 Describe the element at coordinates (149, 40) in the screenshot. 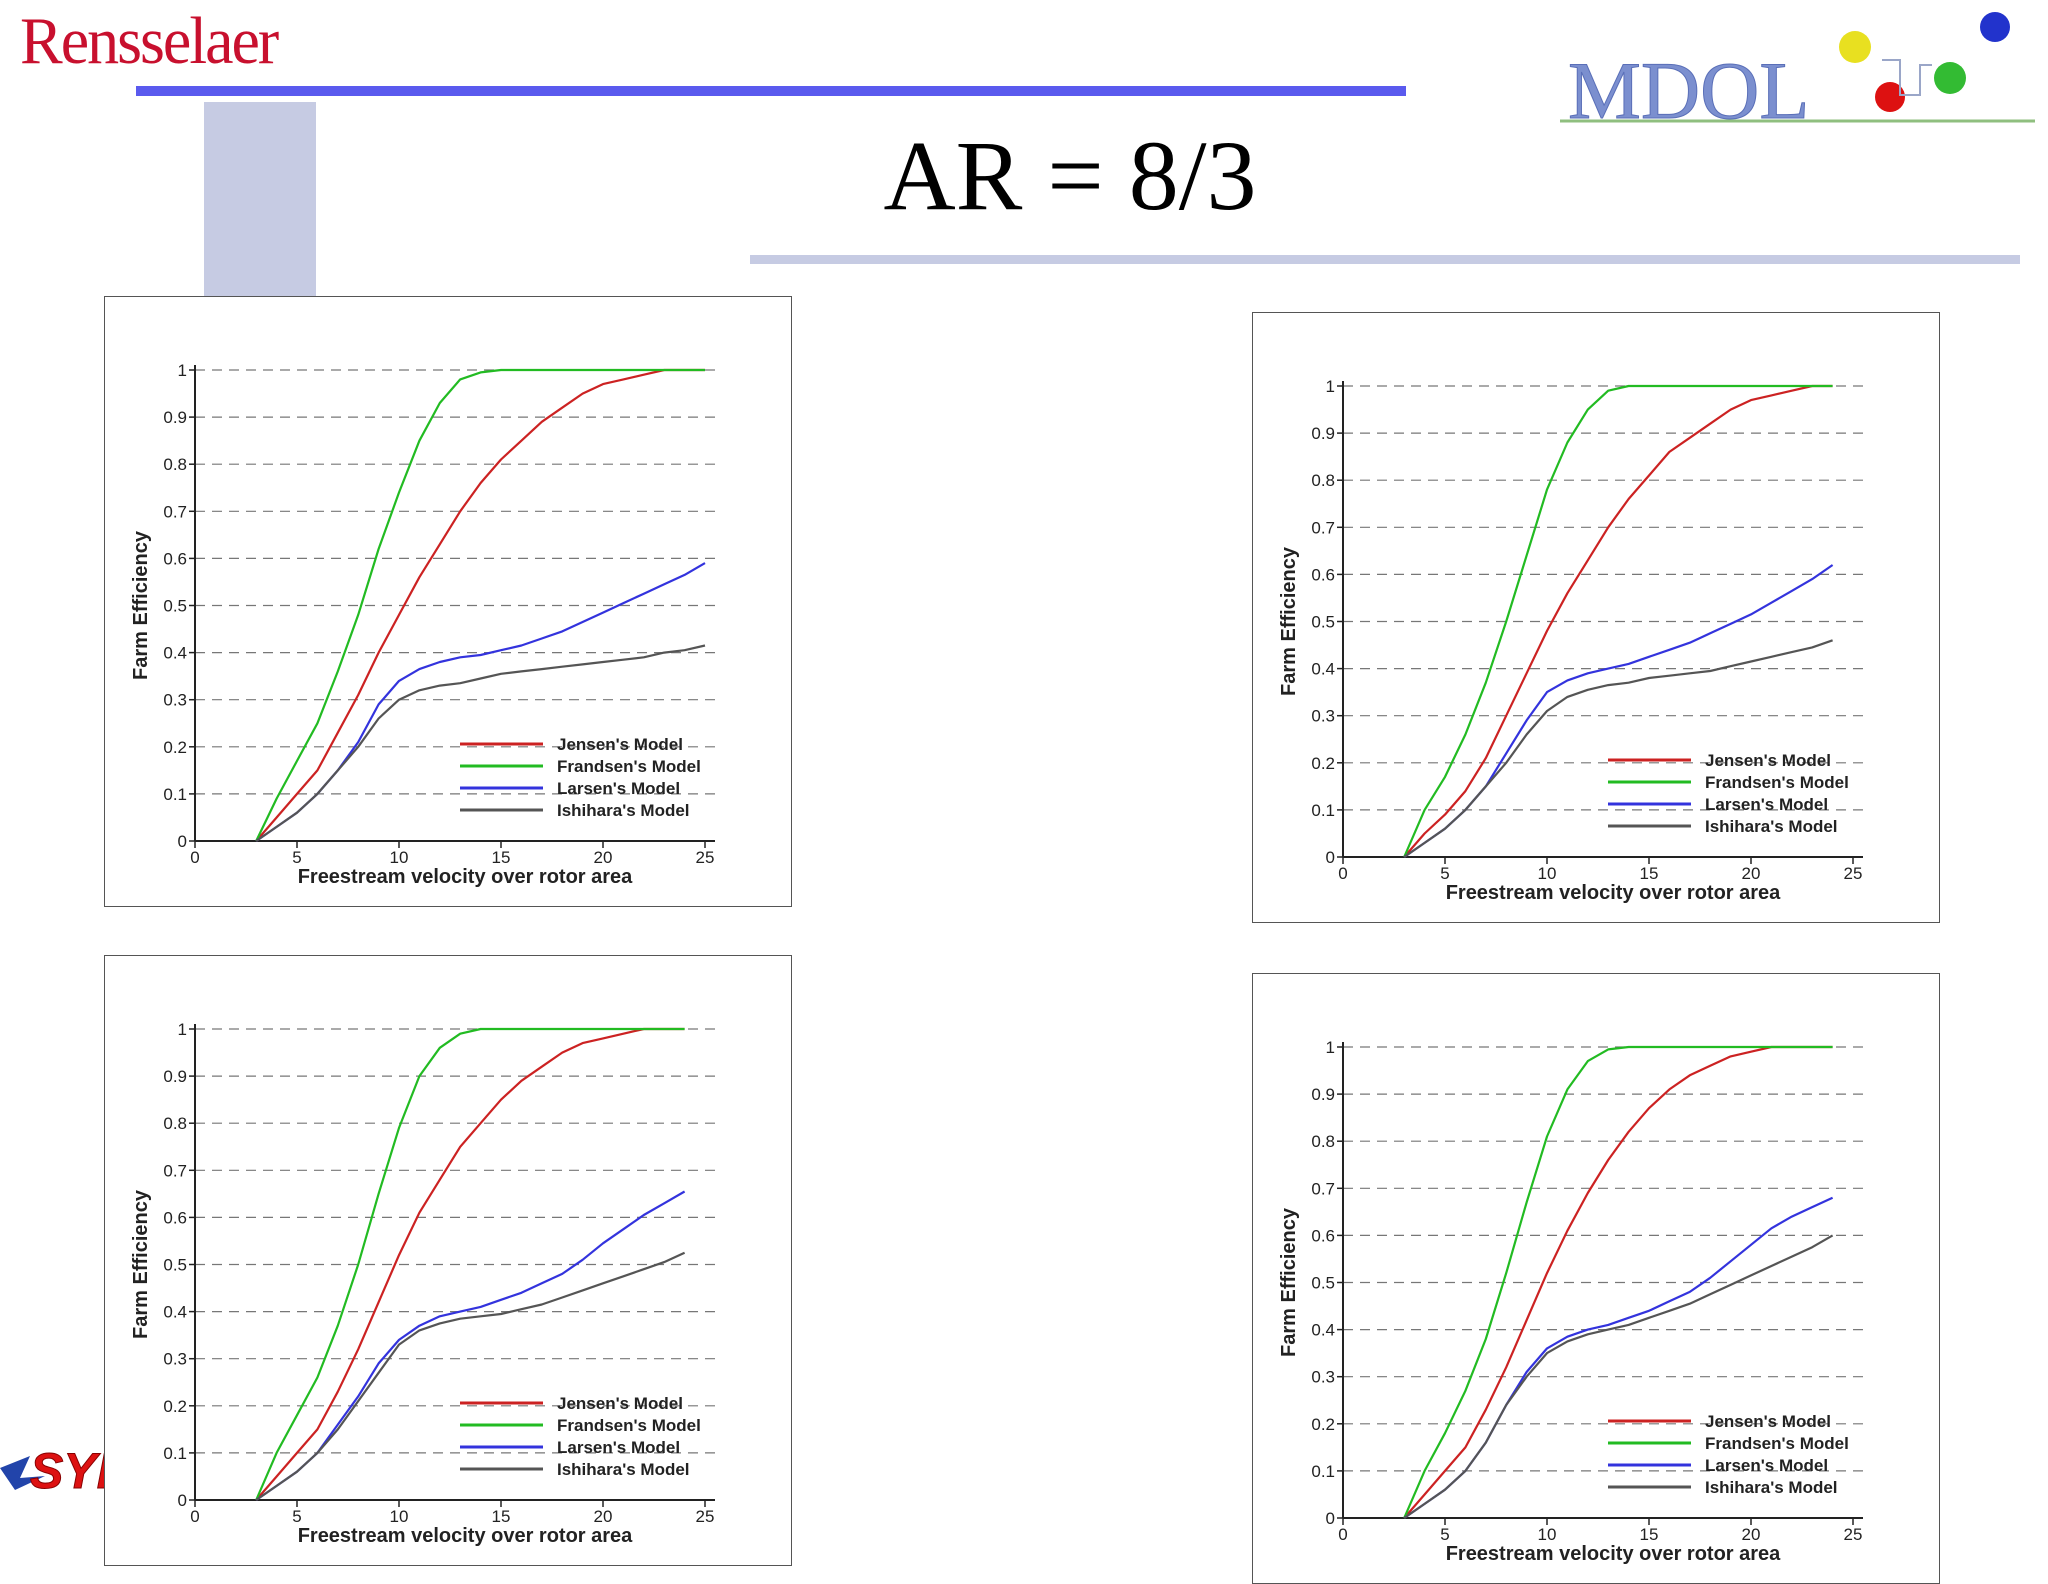

I see `rensselaer-logo-text: Rensselaer` at that location.